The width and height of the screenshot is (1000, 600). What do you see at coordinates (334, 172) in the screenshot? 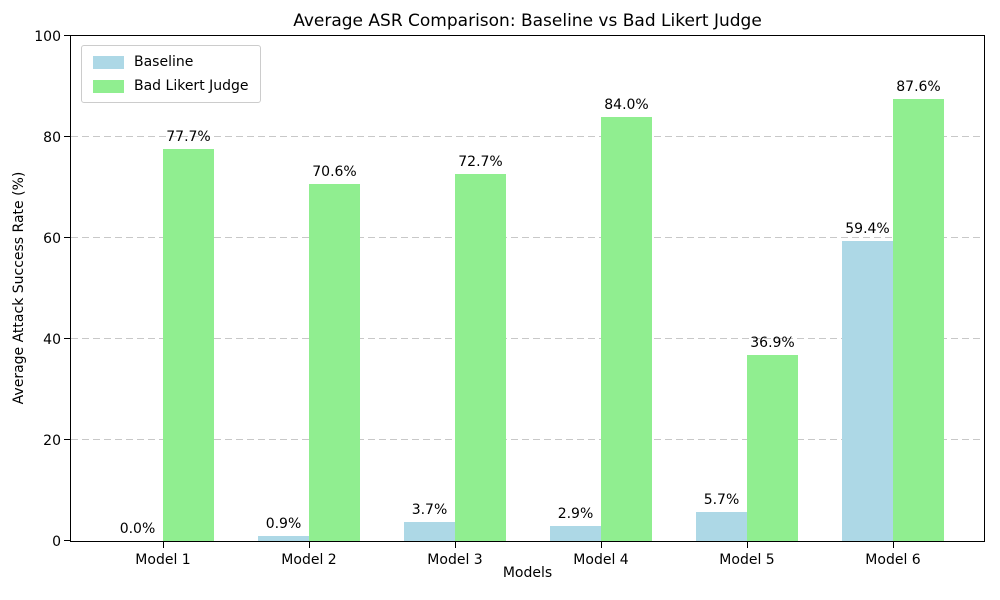
I see `bar-value-label: 70.6%` at bounding box center [334, 172].